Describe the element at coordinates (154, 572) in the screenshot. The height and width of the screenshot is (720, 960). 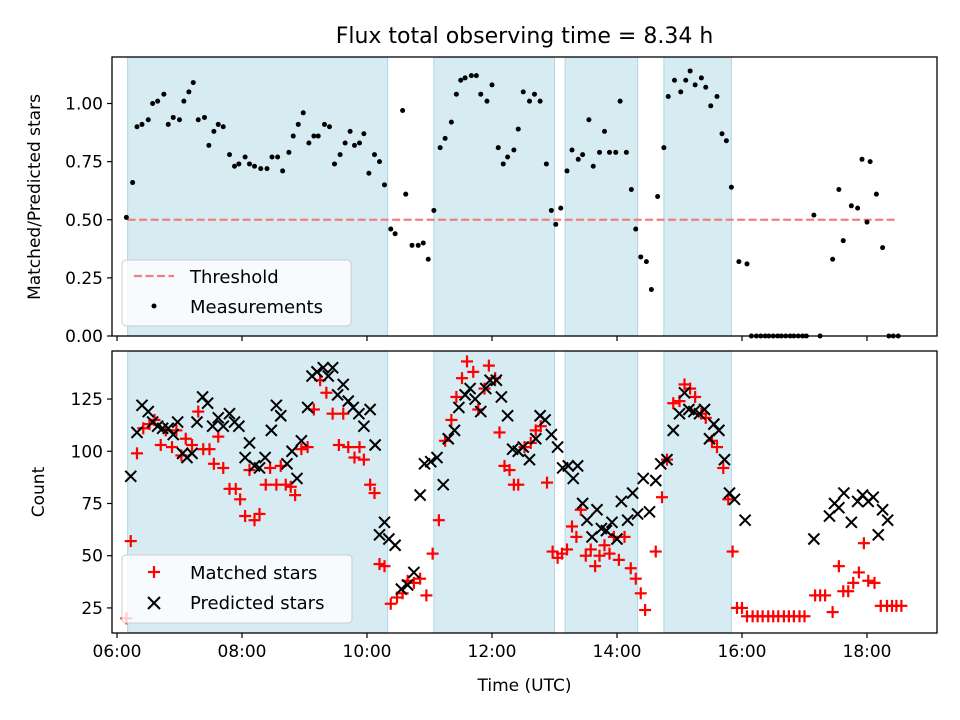
I see `legend-matched-swatch` at that location.